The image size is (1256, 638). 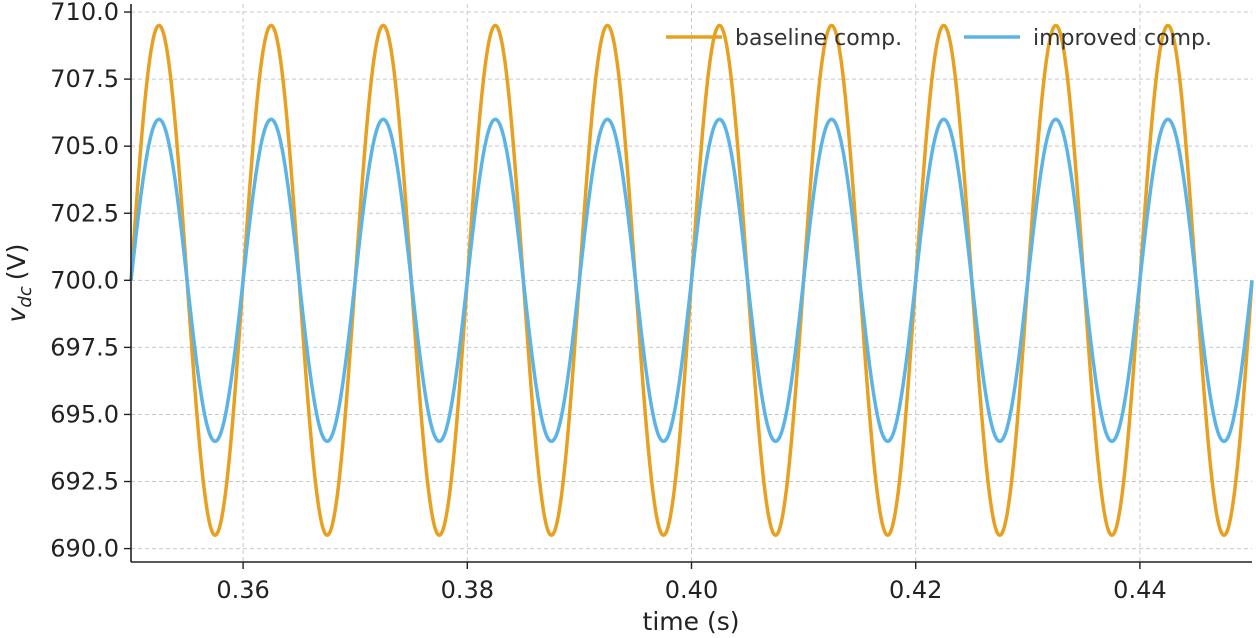 What do you see at coordinates (84, 13) in the screenshot?
I see `y-tick-label: 710.0` at bounding box center [84, 13].